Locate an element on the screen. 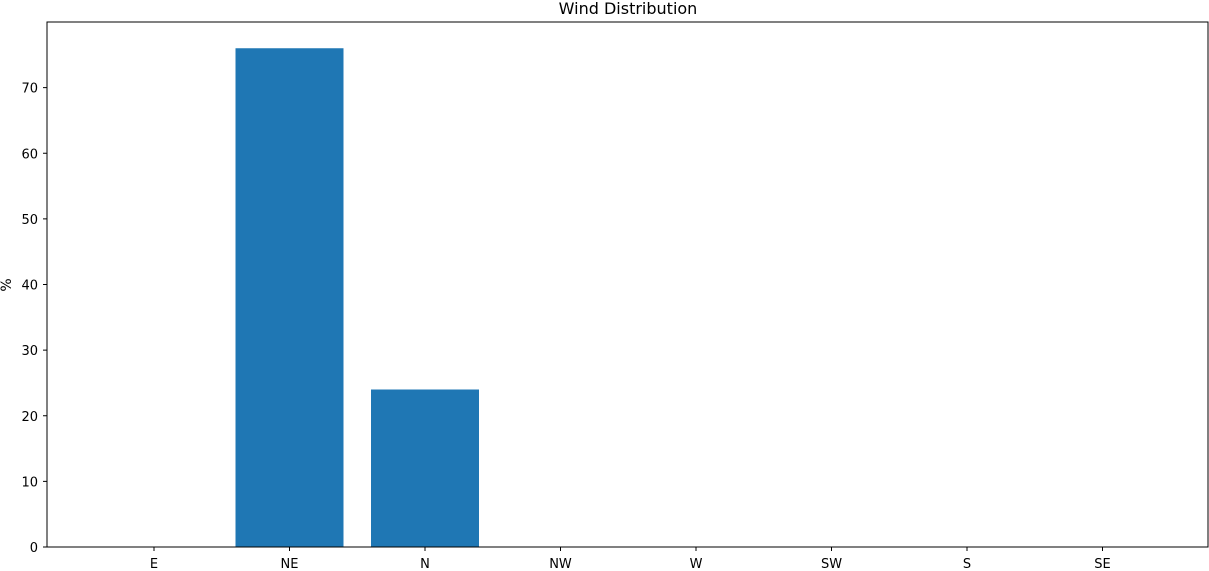 This screenshot has width=1209, height=571. bar-ne is located at coordinates (289, 297).